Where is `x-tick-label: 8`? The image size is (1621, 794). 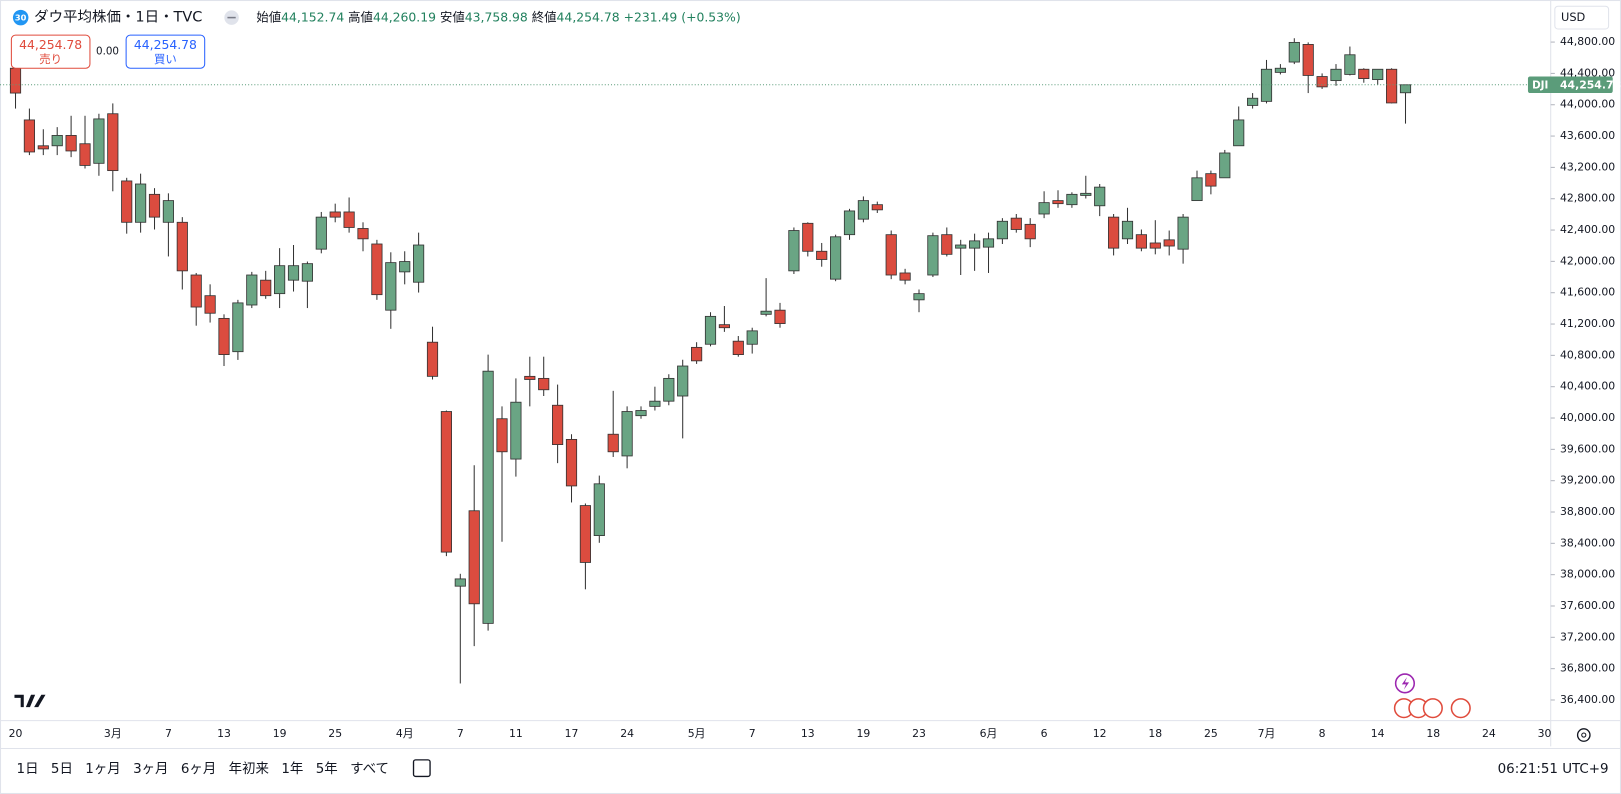 x-tick-label: 8 is located at coordinates (1322, 733).